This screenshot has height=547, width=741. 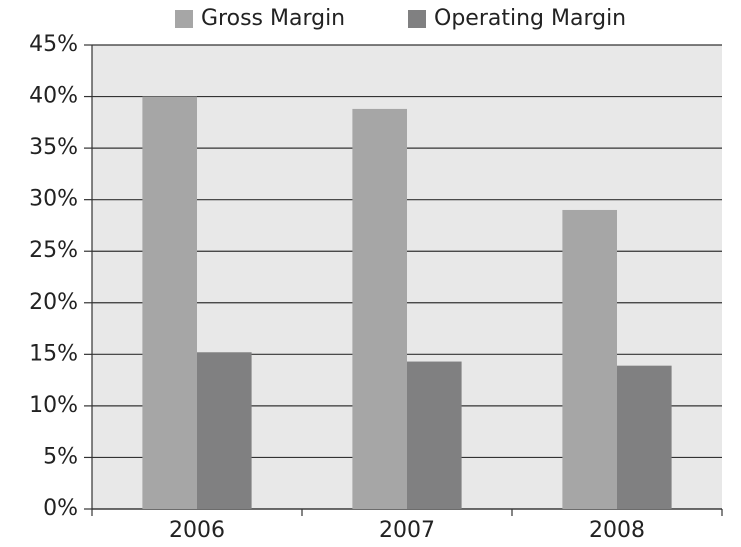 What do you see at coordinates (60, 456) in the screenshot?
I see `y-tick-label: 5%` at bounding box center [60, 456].